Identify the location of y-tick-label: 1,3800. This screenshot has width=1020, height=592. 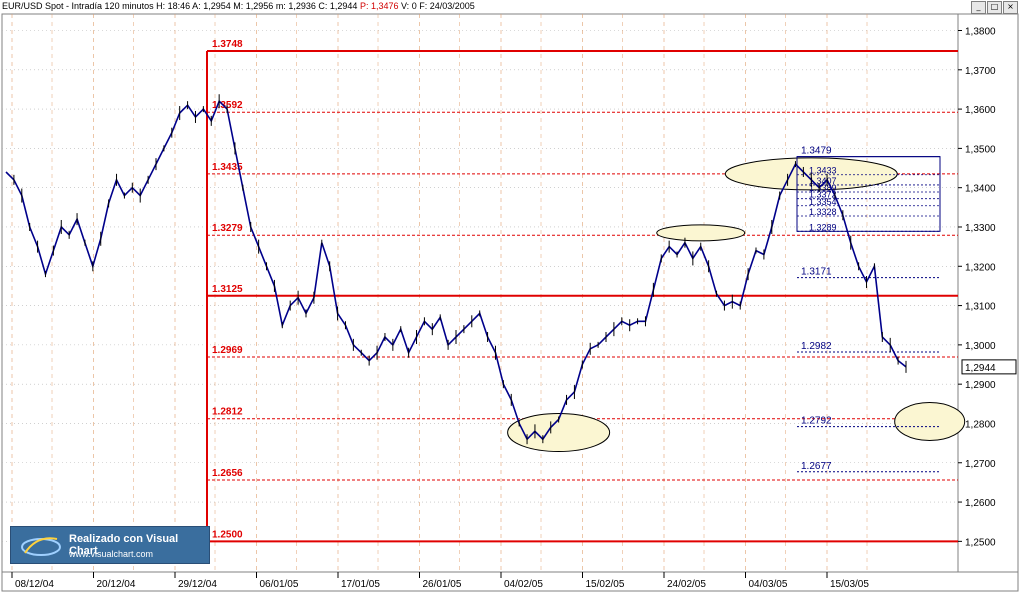
(980, 32).